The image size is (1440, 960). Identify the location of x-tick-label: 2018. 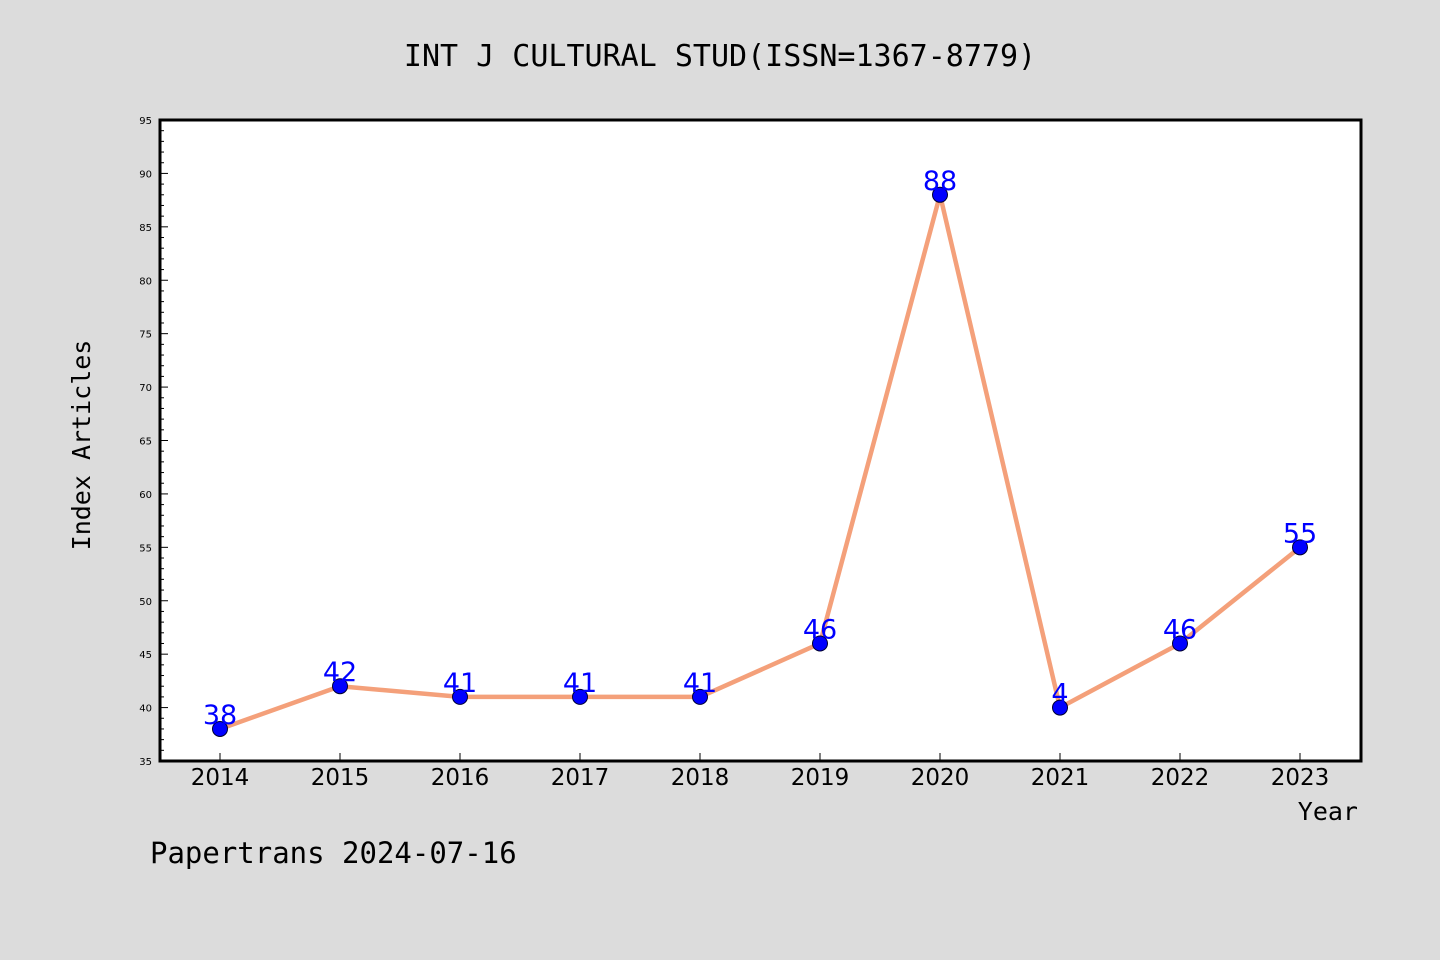
(700, 778).